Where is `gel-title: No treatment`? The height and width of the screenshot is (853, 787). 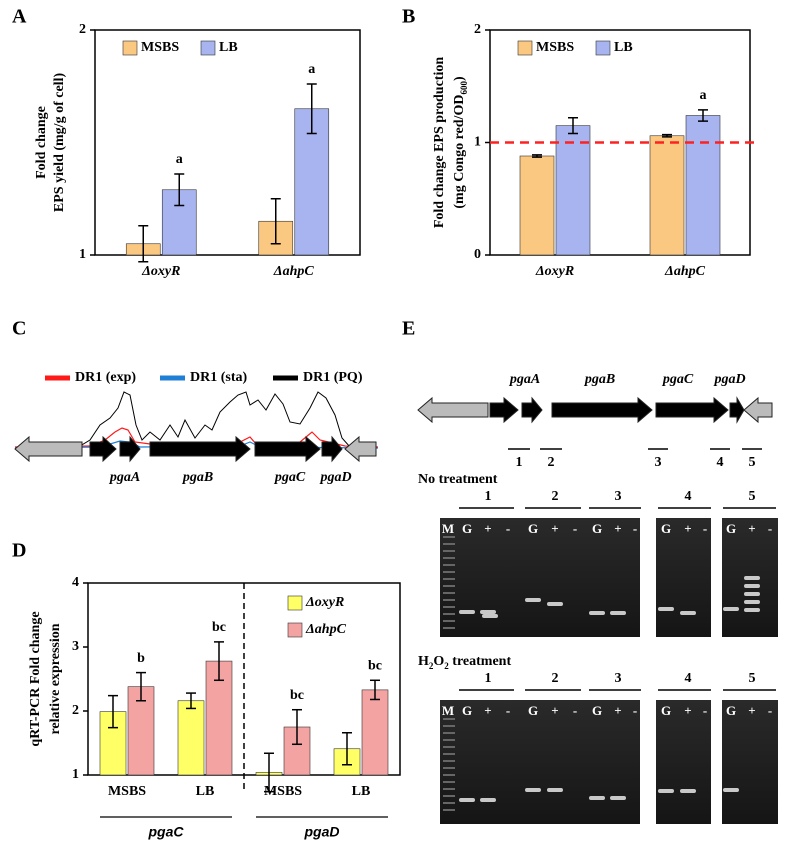 gel-title: No treatment is located at coordinates (458, 479).